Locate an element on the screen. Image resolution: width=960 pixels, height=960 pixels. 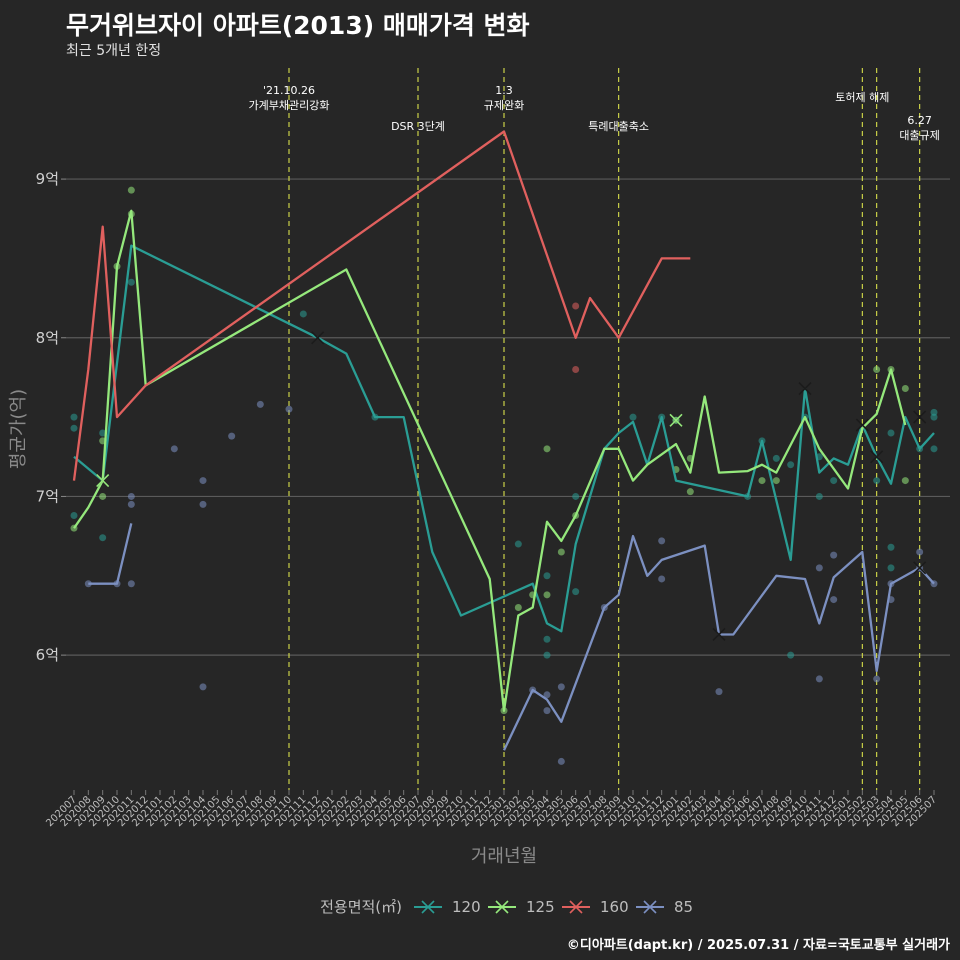
y-tick-label: 6억 is located at coordinates (47, 655).